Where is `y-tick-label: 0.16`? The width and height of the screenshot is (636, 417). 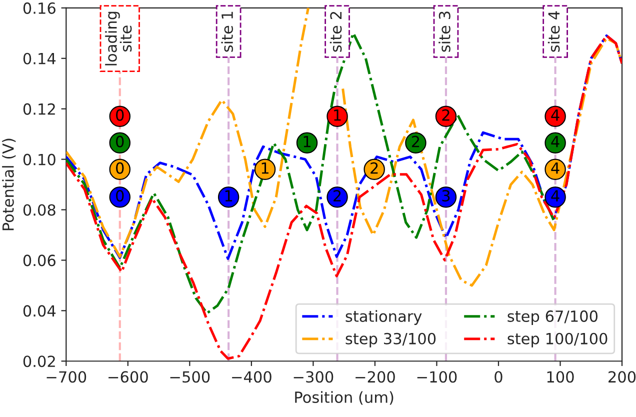
y-tick-label: 0.16 is located at coordinates (39, 8).